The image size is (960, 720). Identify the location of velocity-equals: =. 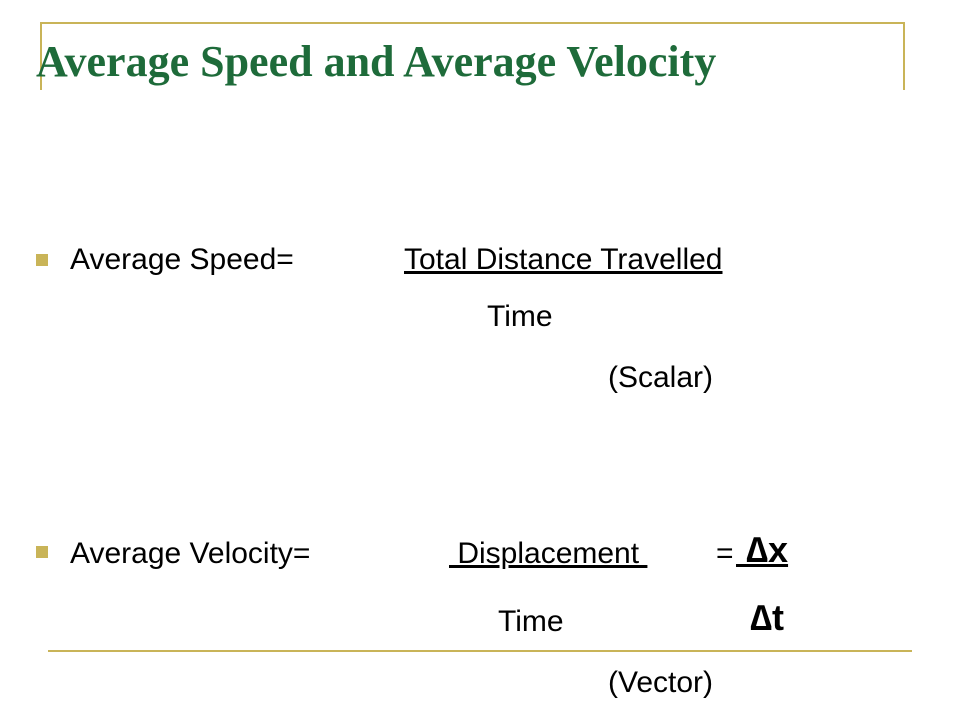
(725, 553).